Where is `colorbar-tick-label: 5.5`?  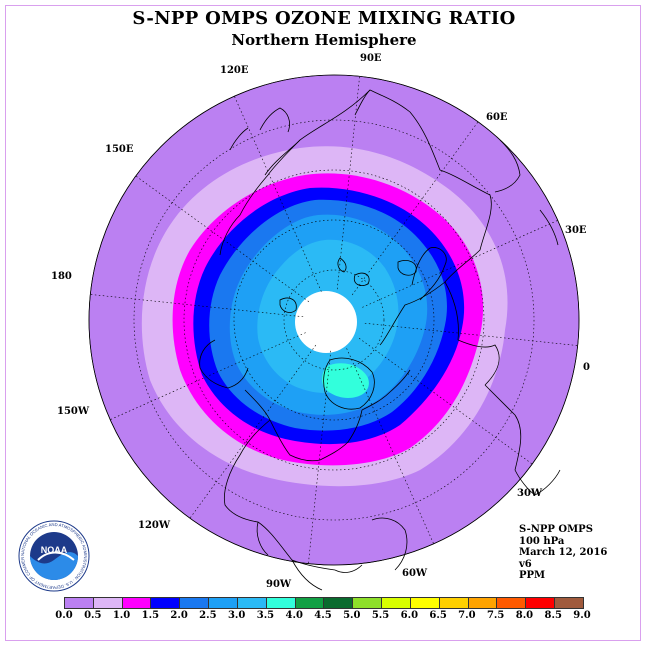 colorbar-tick-label: 5.5 is located at coordinates (380, 615).